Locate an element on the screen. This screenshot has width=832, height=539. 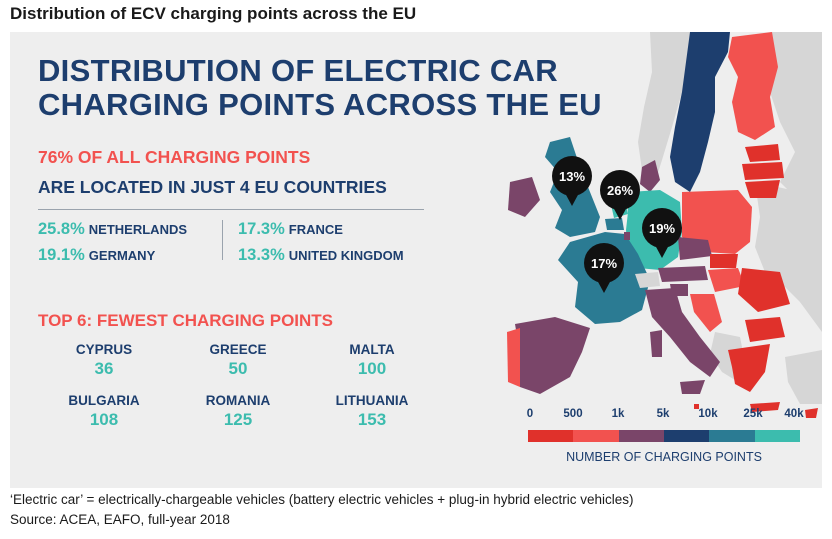
stat-pct: 13.3% is located at coordinates (261, 255).